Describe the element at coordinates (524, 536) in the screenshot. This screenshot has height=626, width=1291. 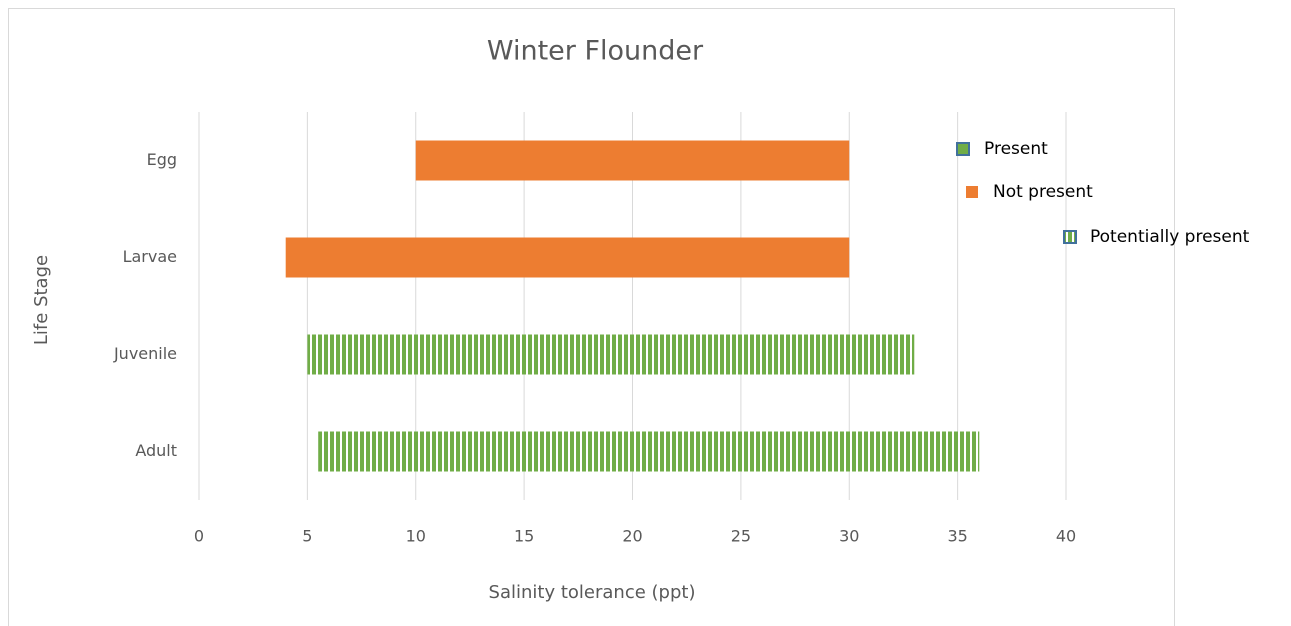
I see `x-tick-label: 15` at that location.